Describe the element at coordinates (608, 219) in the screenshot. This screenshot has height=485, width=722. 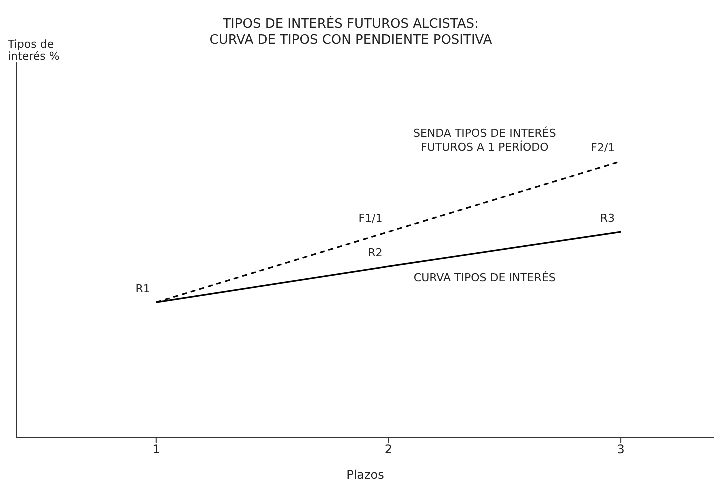
I see `annotation: R3` at that location.